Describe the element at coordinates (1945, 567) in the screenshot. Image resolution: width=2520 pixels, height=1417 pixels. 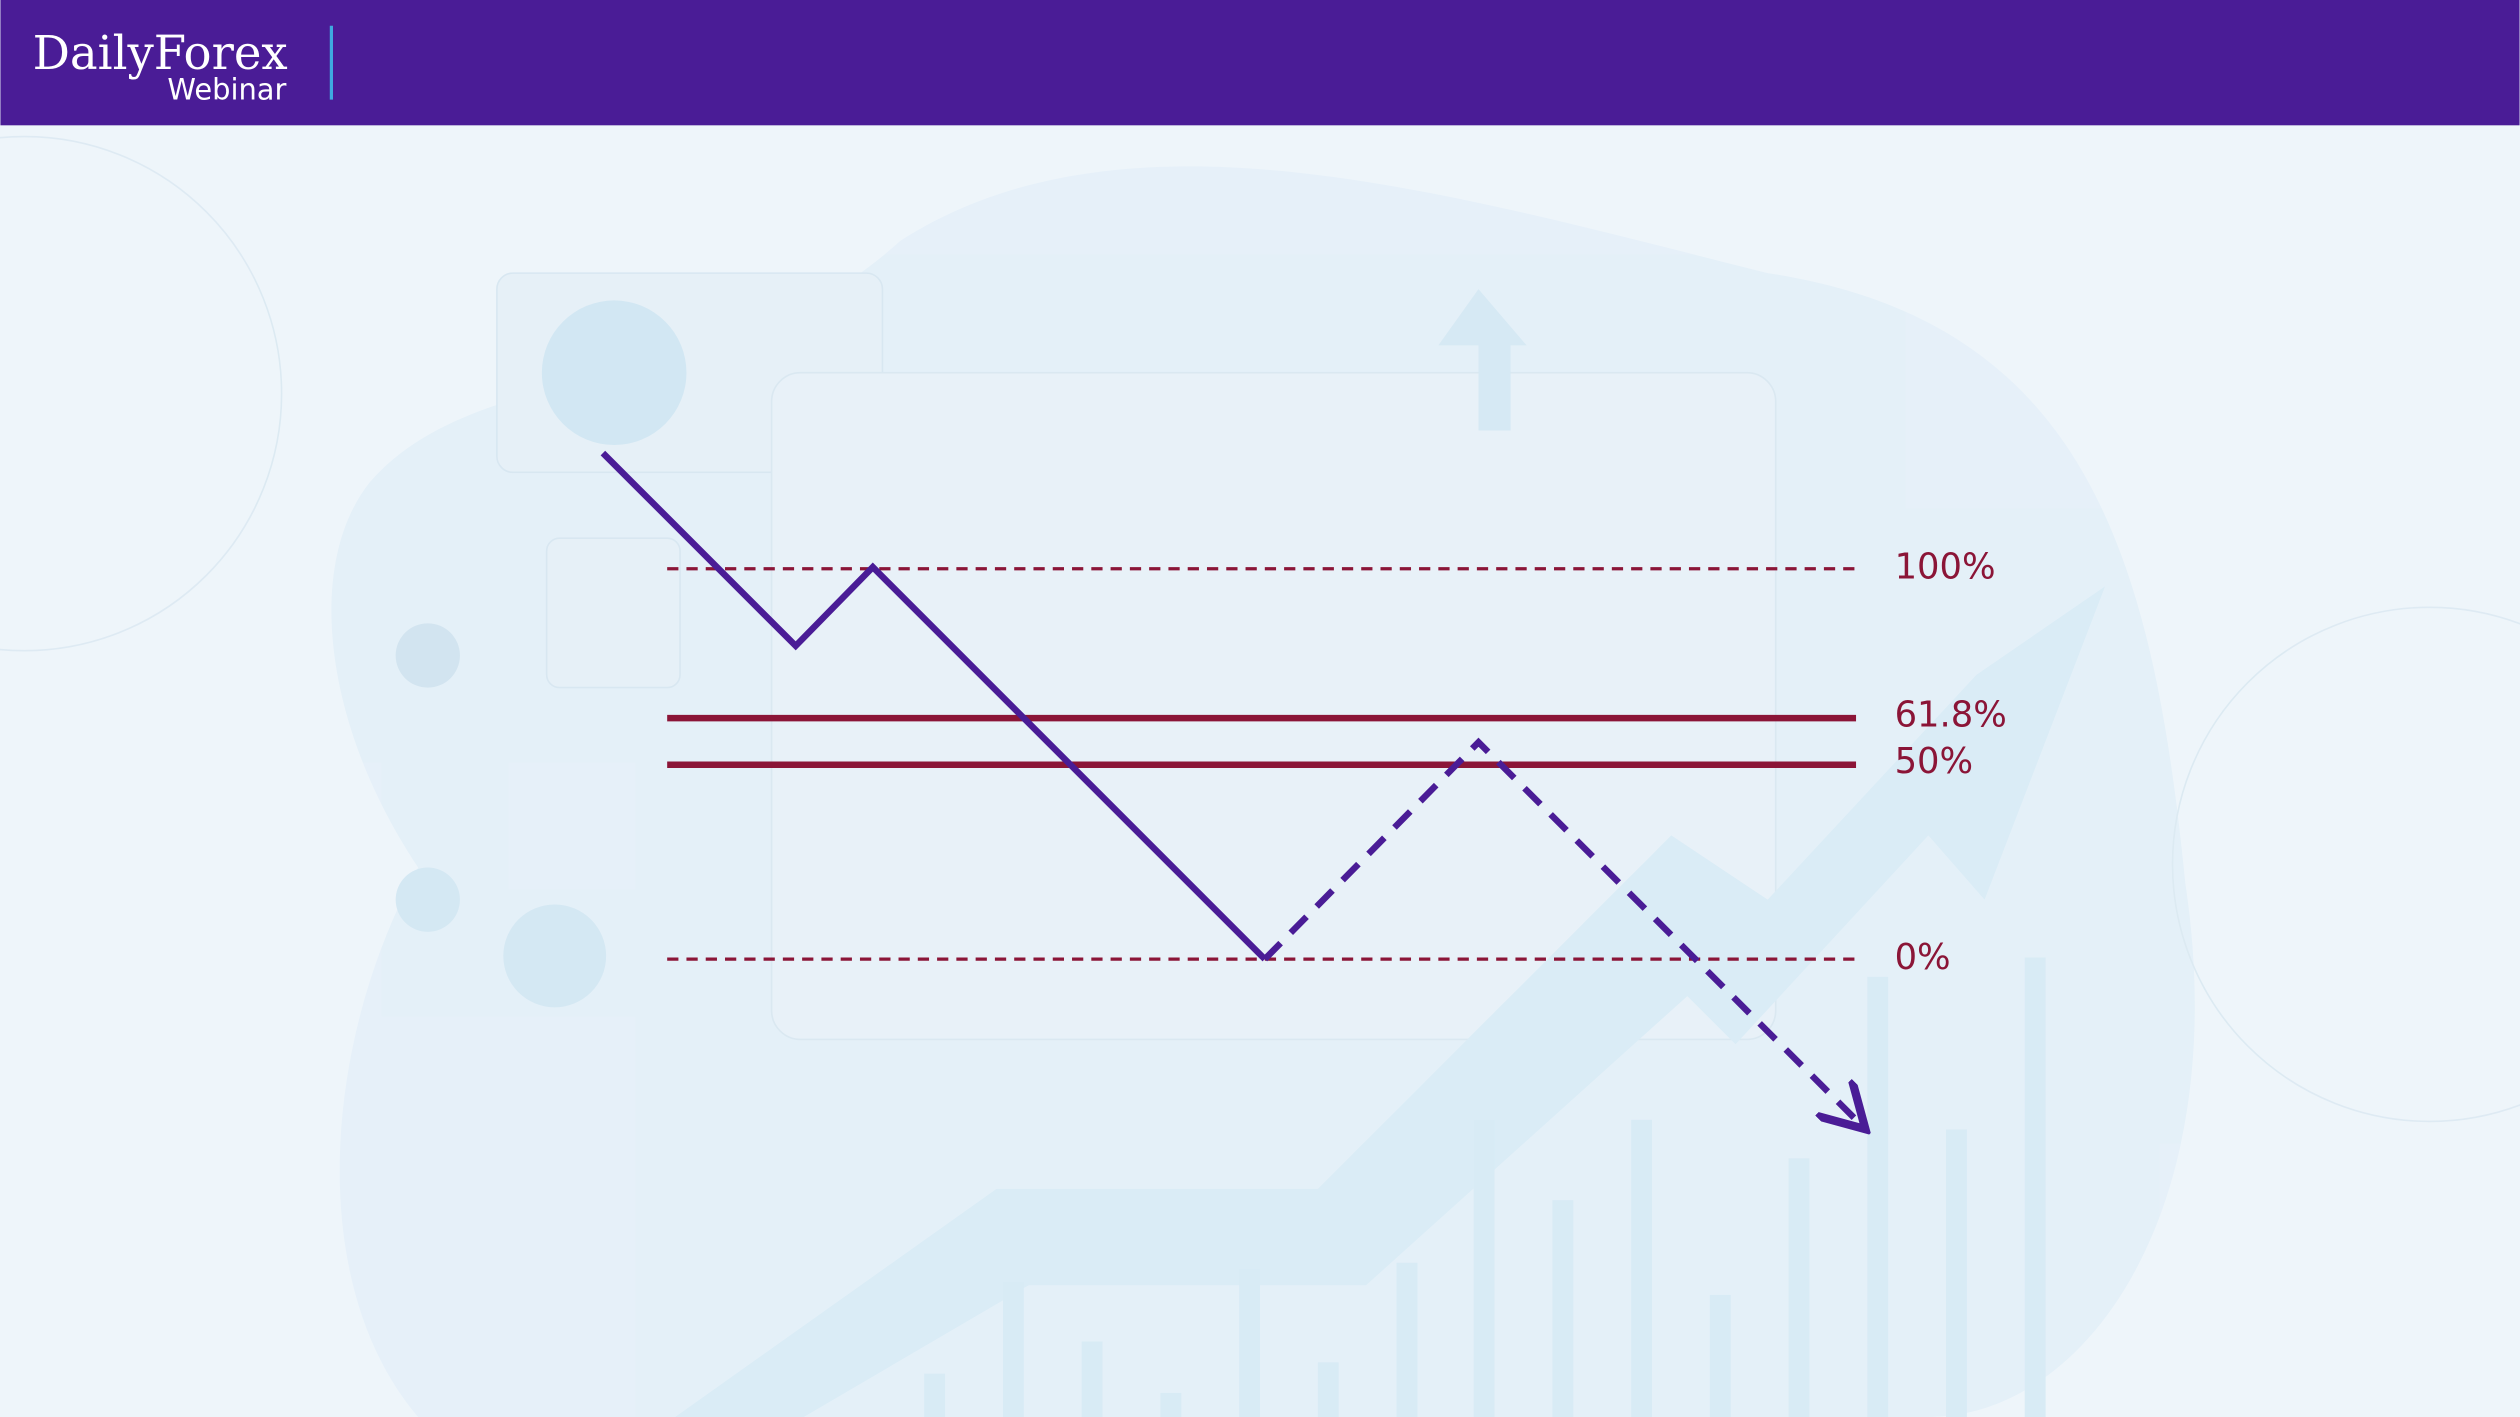
I see `level-label: 100%` at that location.